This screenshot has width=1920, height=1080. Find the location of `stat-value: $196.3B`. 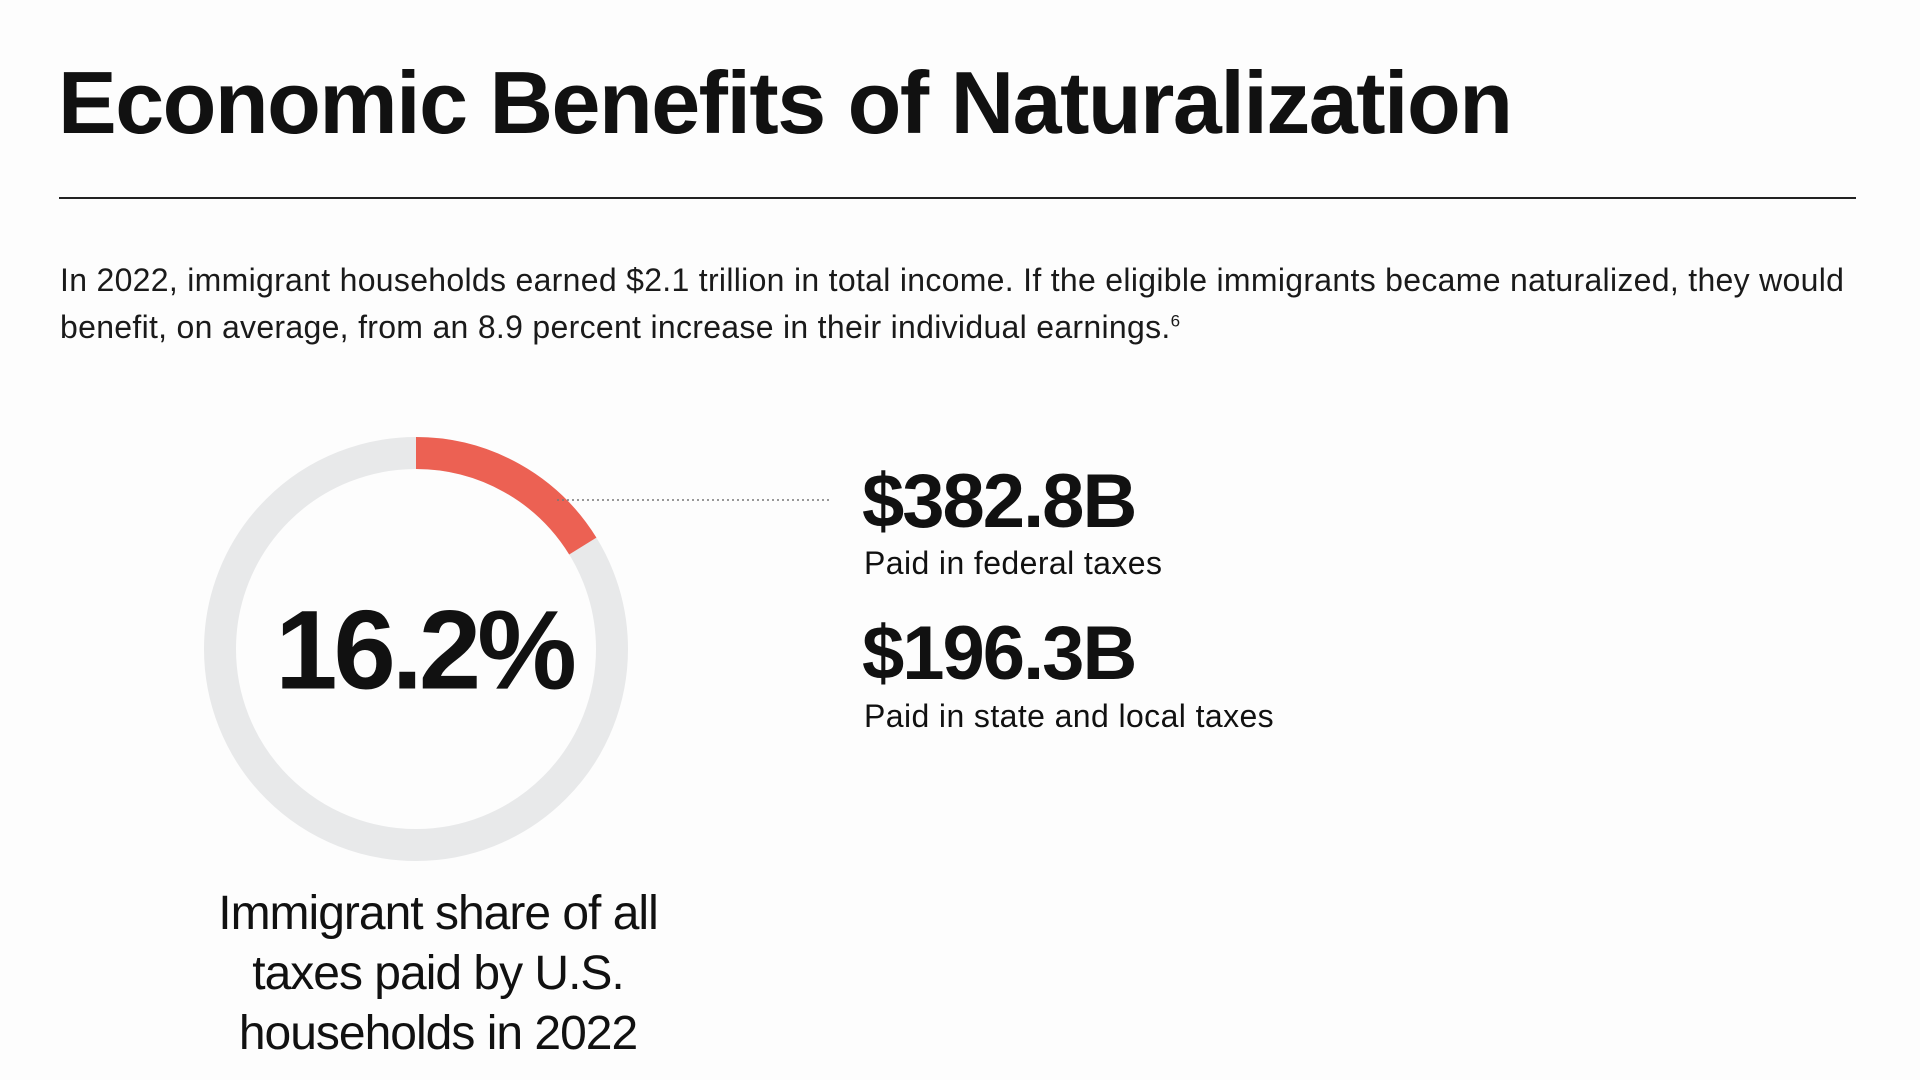

stat-value: $196.3B is located at coordinates (999, 653).